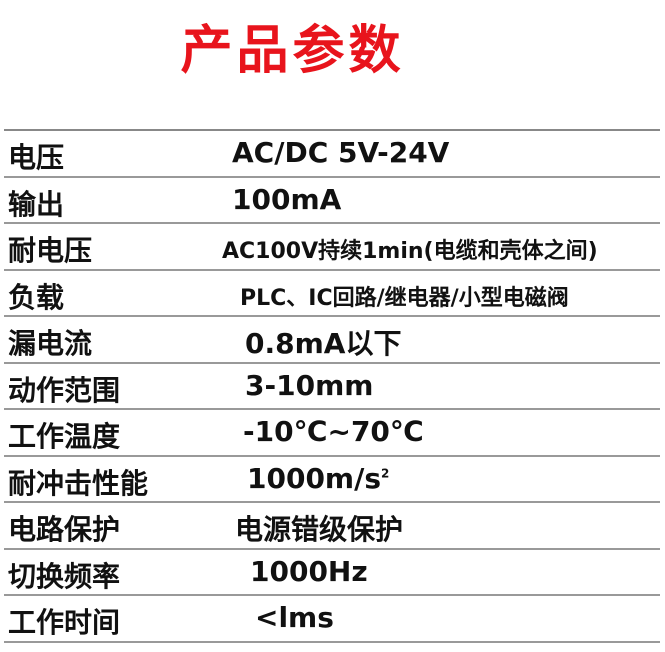  What do you see at coordinates (314, 478) in the screenshot?
I see `spec-value: 1000m/s` at bounding box center [314, 478].